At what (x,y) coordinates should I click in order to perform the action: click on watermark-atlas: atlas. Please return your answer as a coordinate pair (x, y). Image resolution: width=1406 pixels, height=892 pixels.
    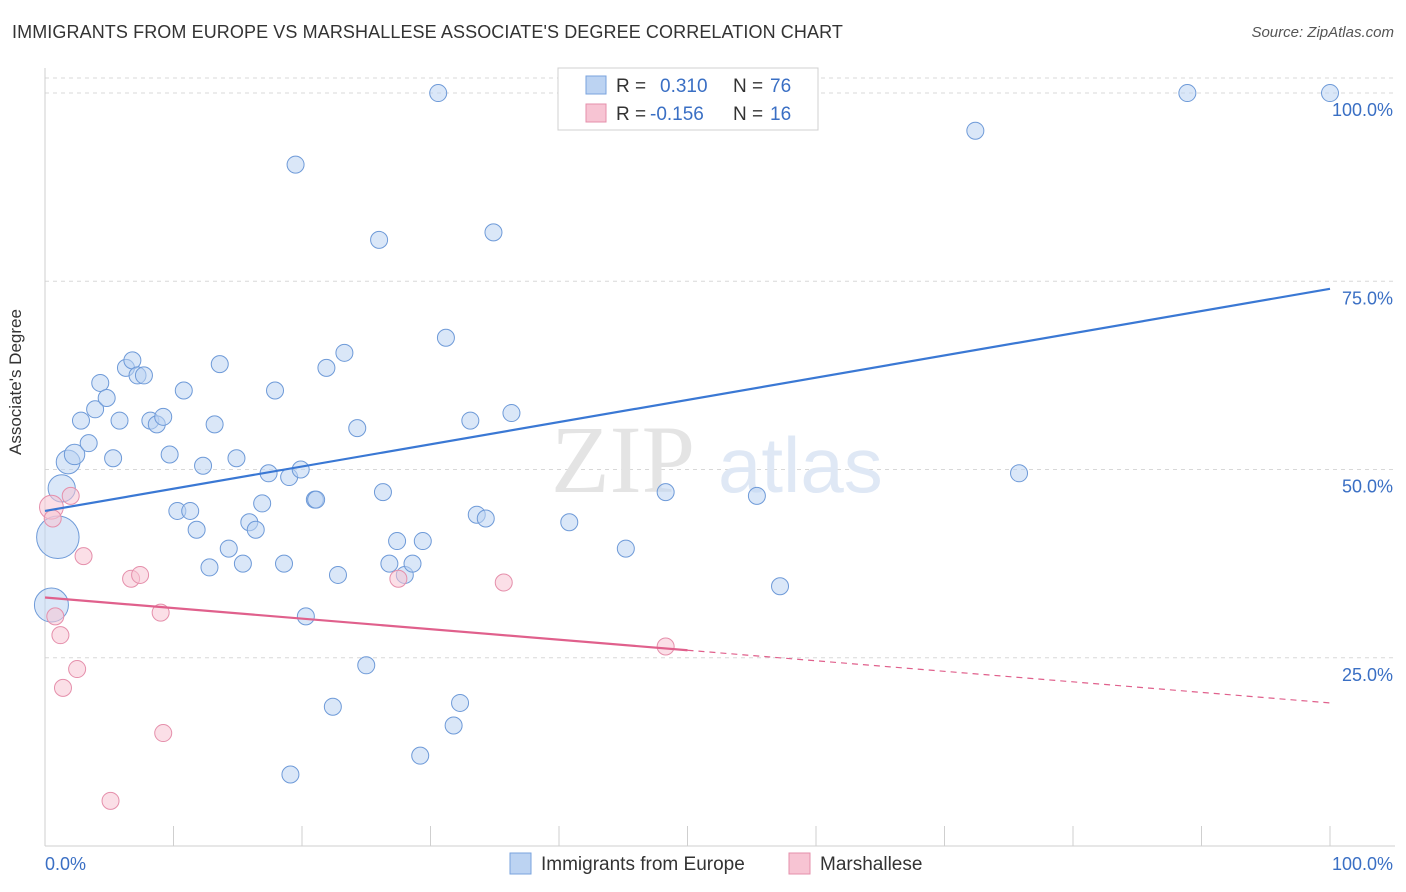
    Looking at the image, I should click on (800, 465).